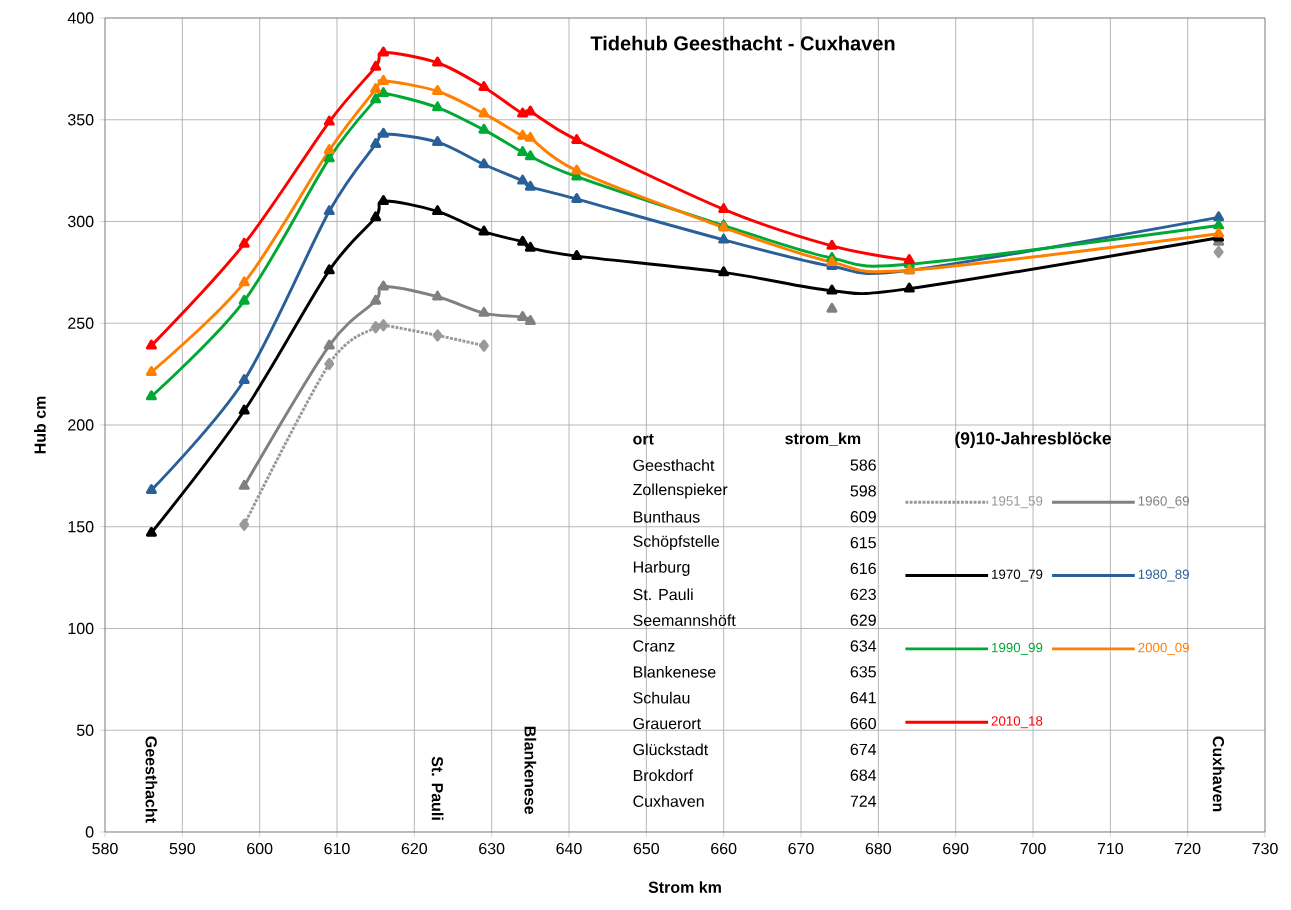  What do you see at coordinates (414, 848) in the screenshot?
I see `x-tick-label: 620` at bounding box center [414, 848].